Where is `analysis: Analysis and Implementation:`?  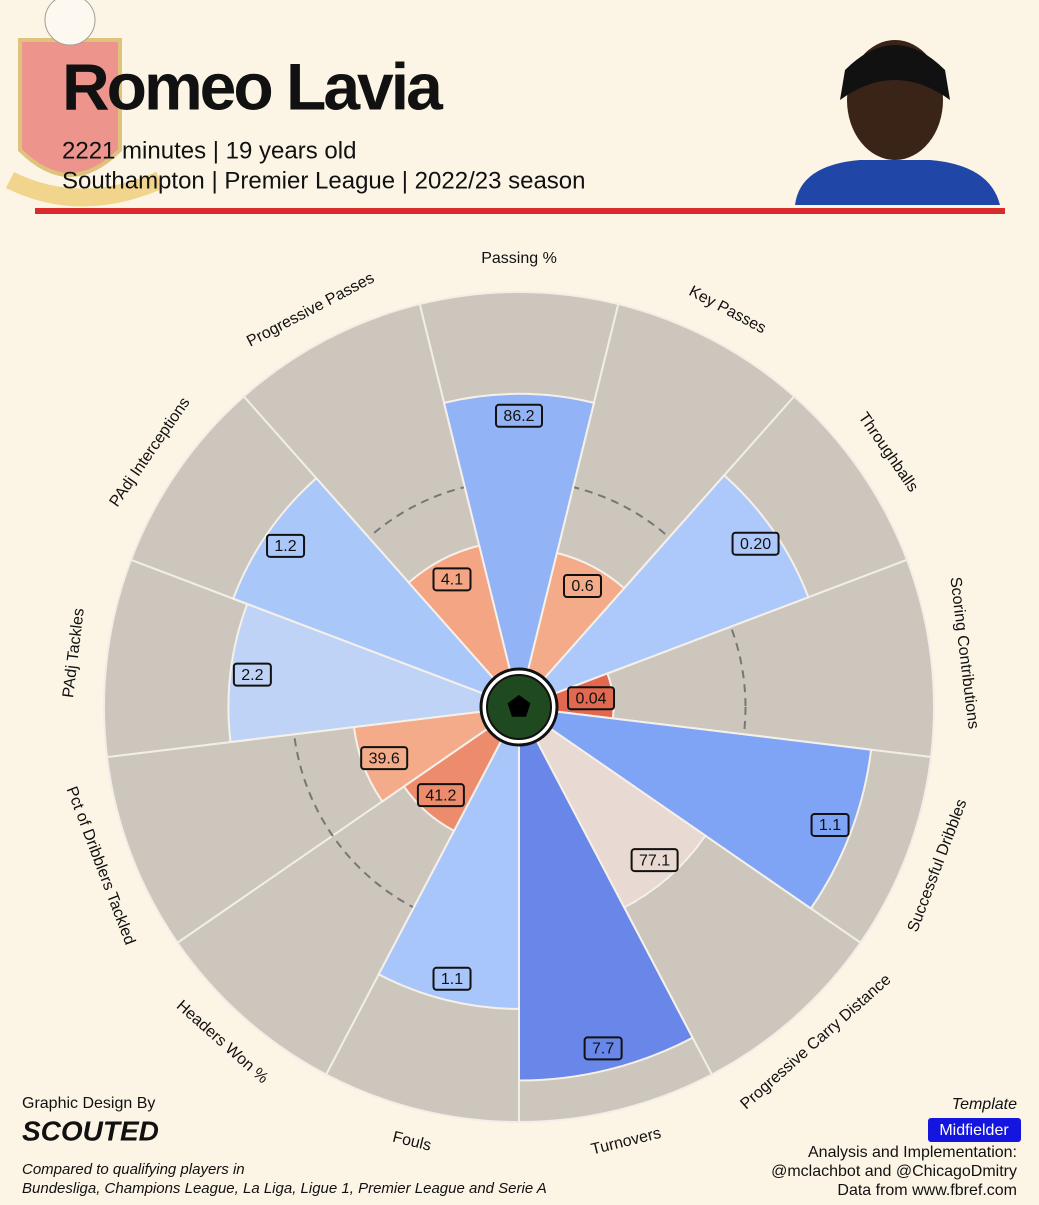 analysis: Analysis and Implementation: is located at coordinates (912, 1152).